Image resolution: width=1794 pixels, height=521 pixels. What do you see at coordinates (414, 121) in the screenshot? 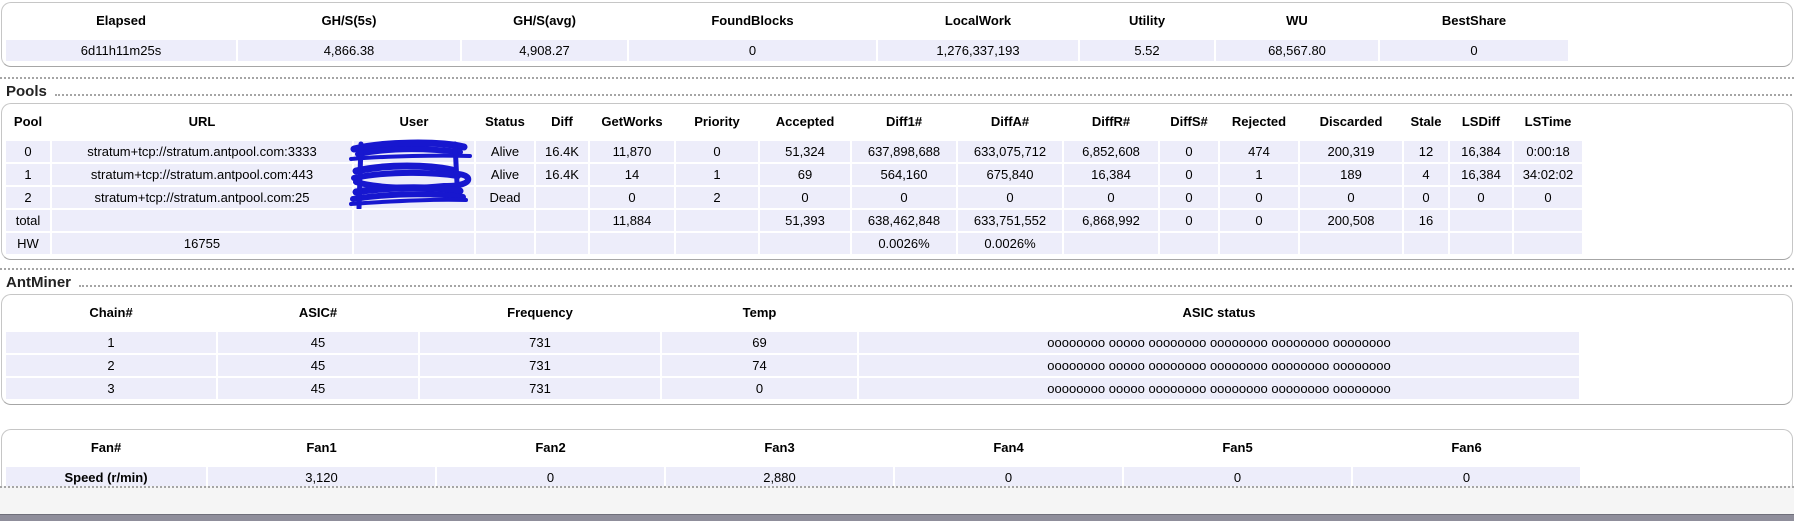
I see `col-header-user: User` at bounding box center [414, 121].